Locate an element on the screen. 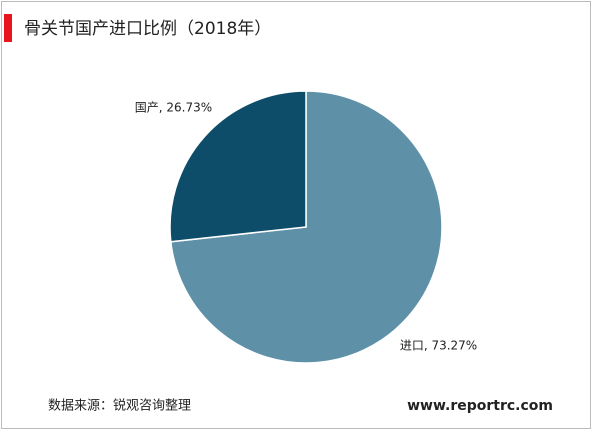 This screenshot has height=433, width=600. data-label: 进口, 73.27% is located at coordinates (438, 345).